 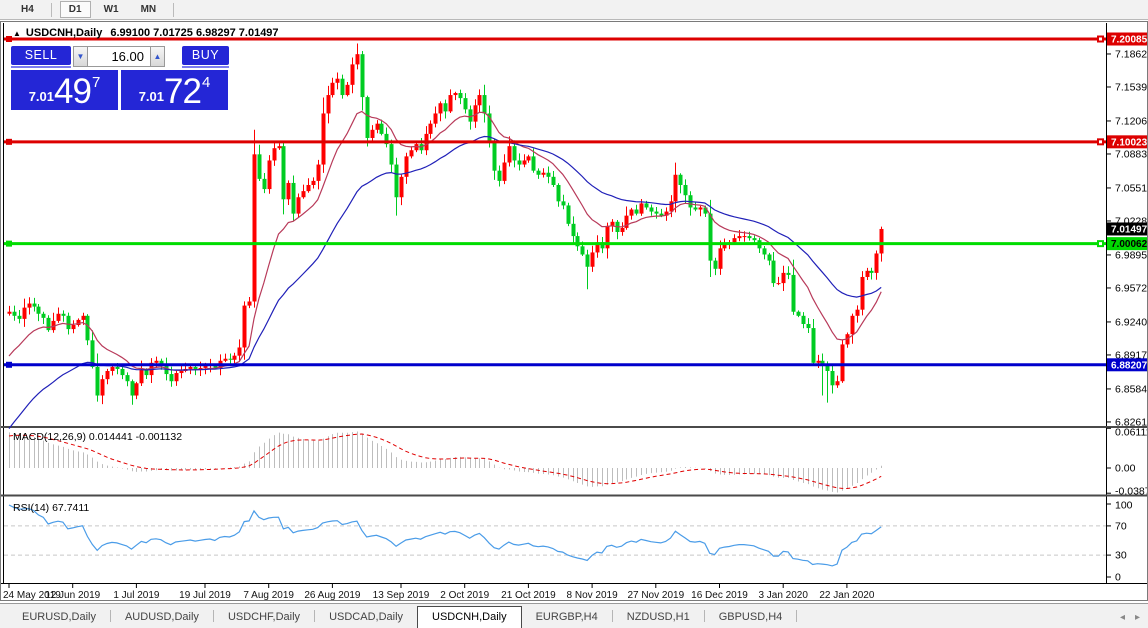 What do you see at coordinates (1122, 617) in the screenshot?
I see `tab-scroll-left-icon: ◂` at bounding box center [1122, 617].